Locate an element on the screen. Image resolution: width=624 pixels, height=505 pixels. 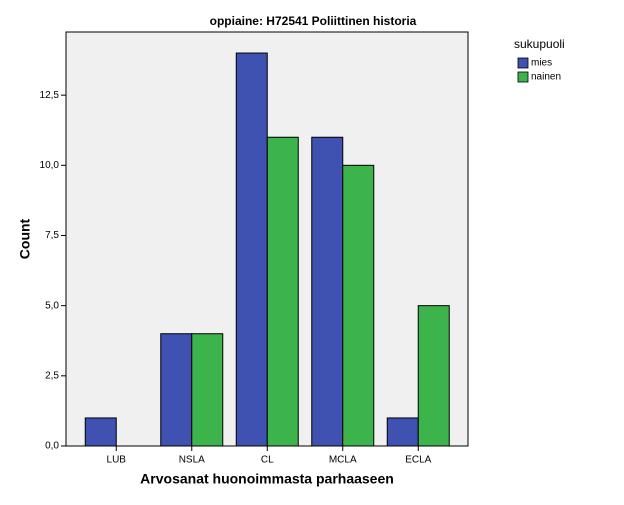
legend-title: sukupuoli is located at coordinates (539, 44).